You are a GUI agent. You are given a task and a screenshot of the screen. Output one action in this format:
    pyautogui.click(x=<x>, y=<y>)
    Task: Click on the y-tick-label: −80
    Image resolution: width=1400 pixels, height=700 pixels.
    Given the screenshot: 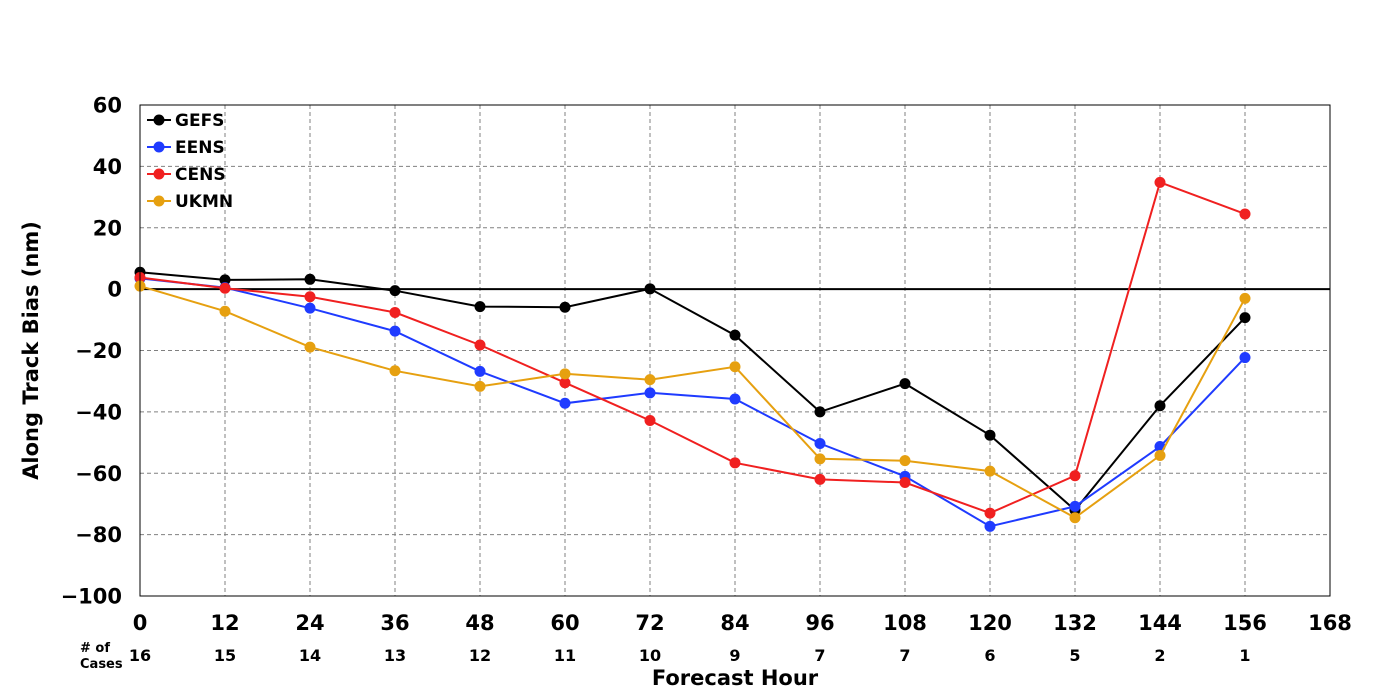 What is the action you would take?
    pyautogui.click(x=98, y=535)
    